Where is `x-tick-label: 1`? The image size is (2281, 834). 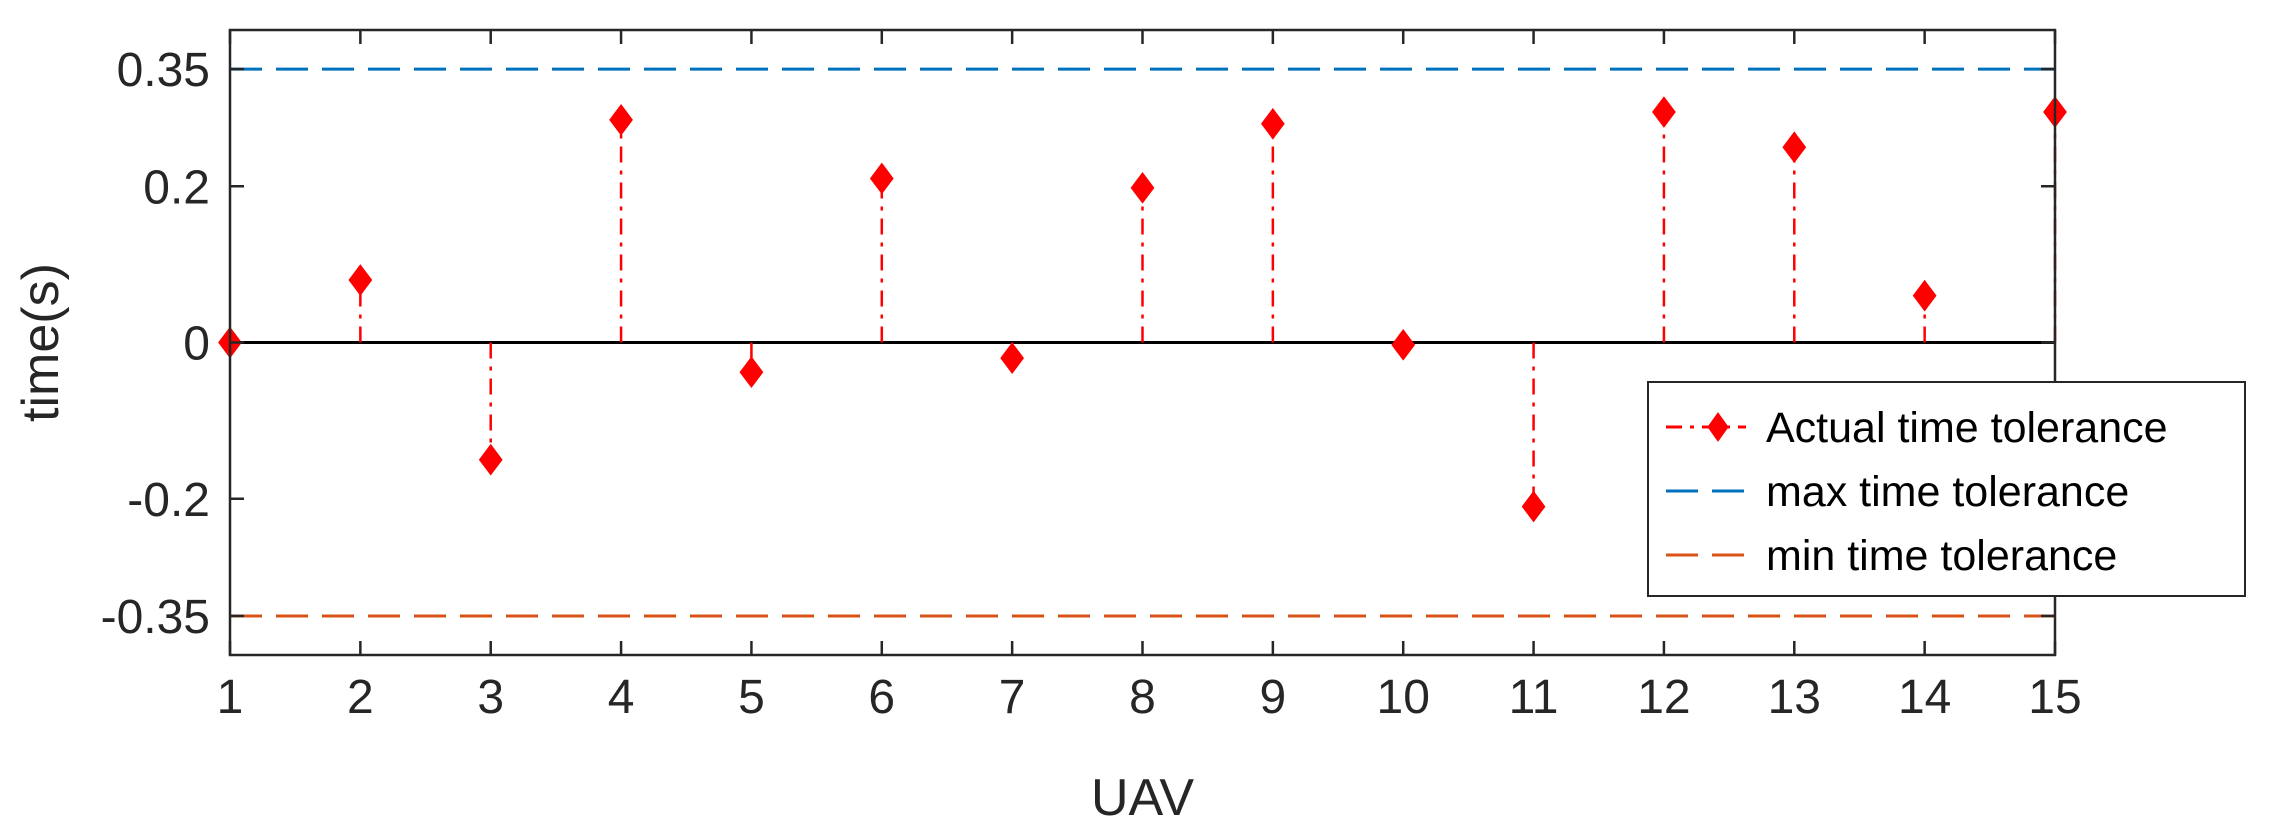
x-tick-label: 1 is located at coordinates (230, 697).